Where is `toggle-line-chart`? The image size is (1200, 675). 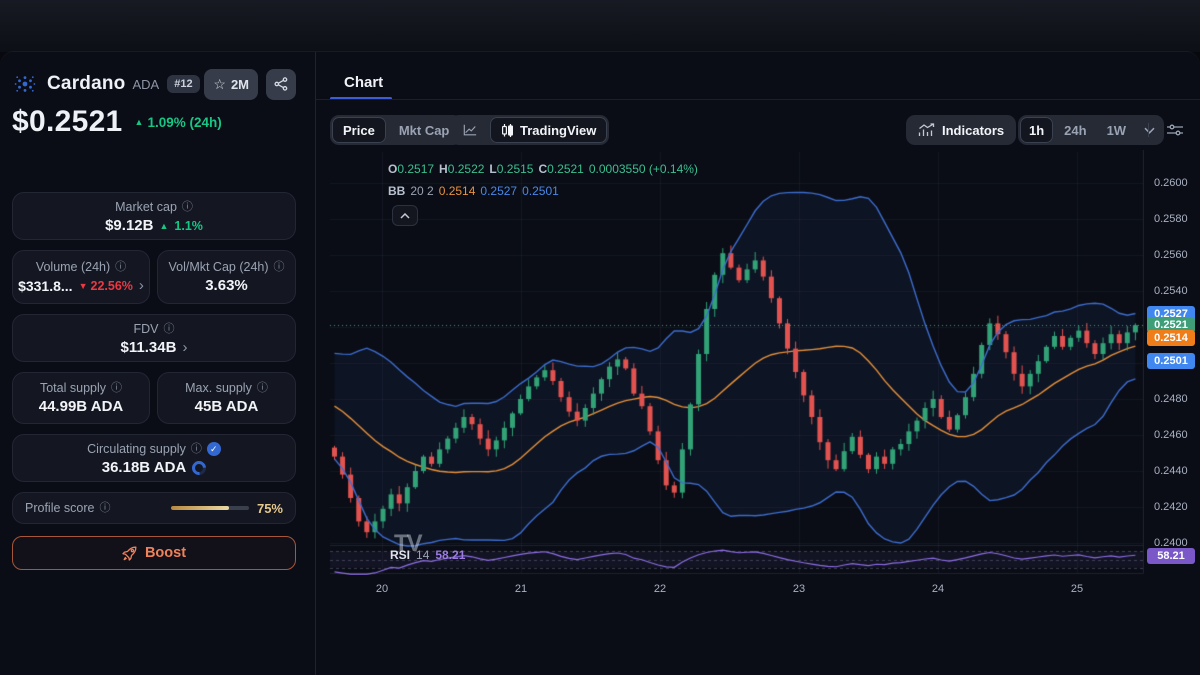
toggle-line-chart is located at coordinates (470, 130).